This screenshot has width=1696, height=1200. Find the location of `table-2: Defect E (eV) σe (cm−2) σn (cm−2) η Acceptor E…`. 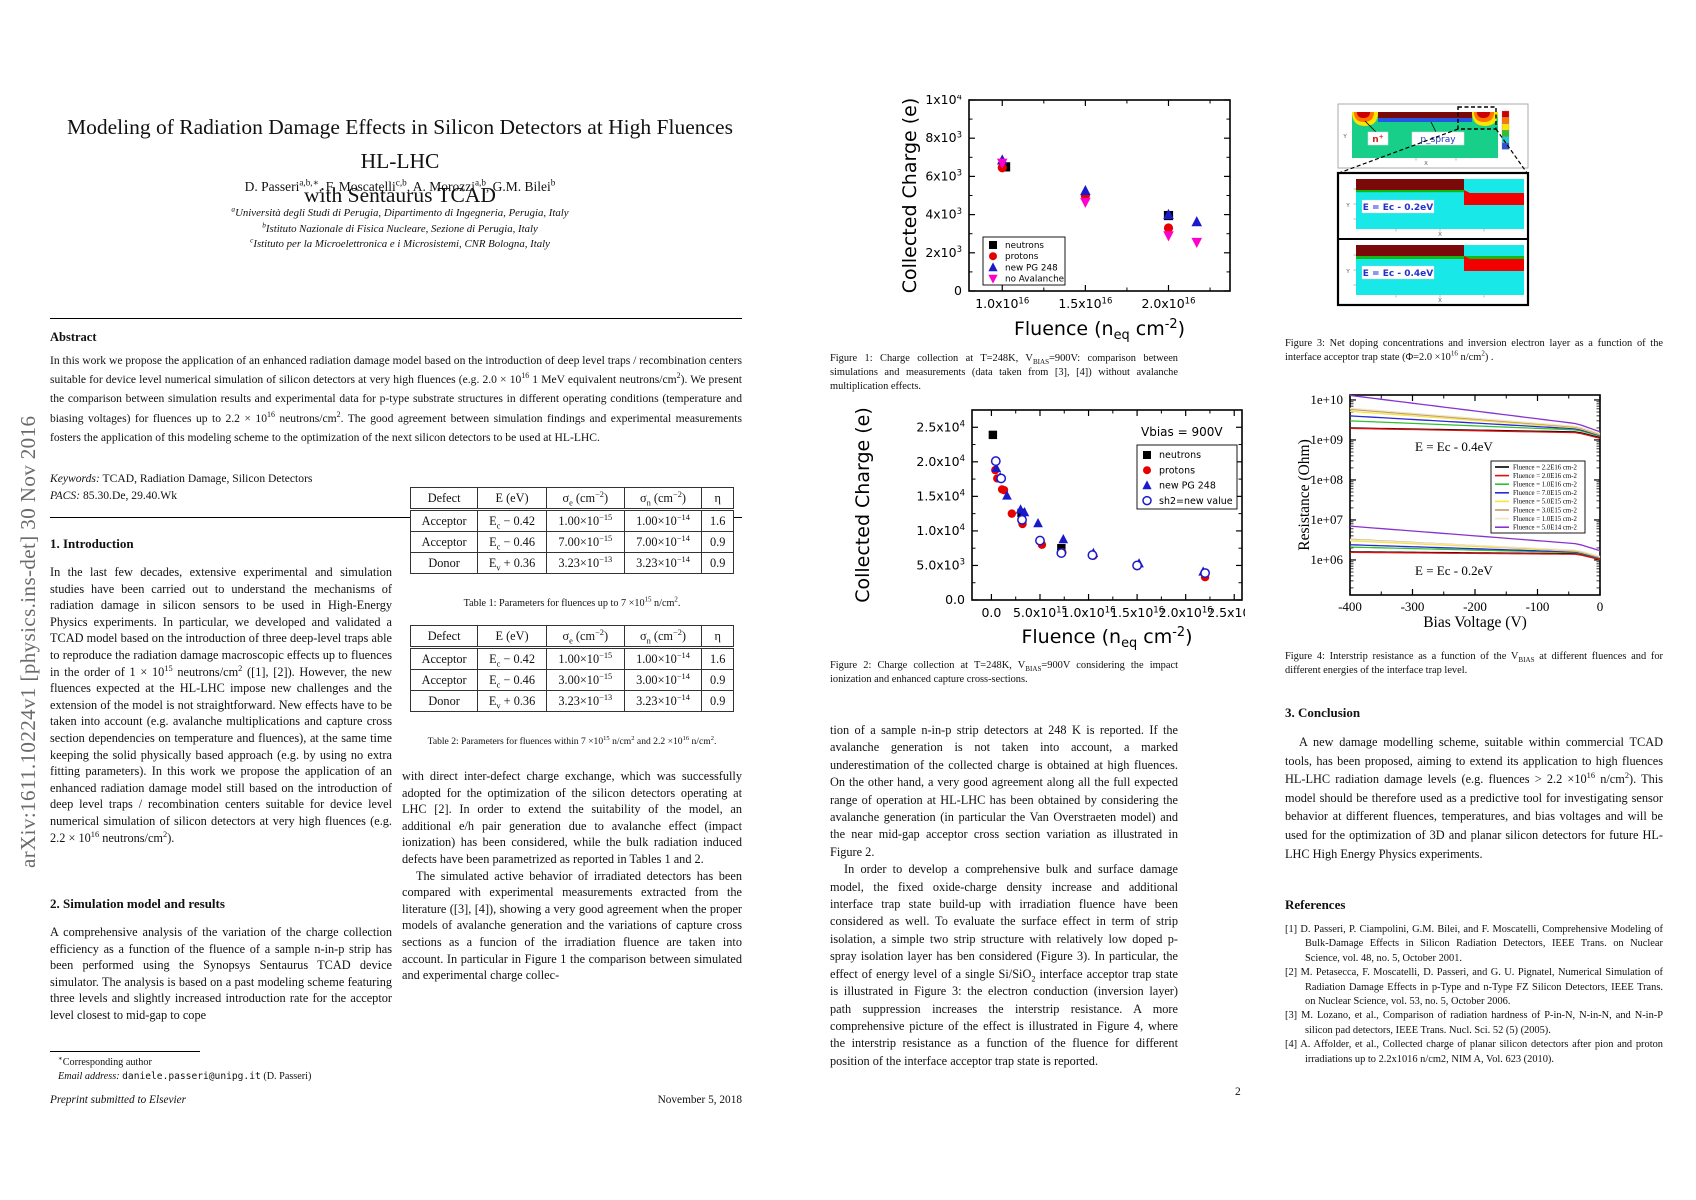

table-2: Defect E (eV) σe (cm−2) σn (cm−2) η Acceptor E… is located at coordinates (571, 668).